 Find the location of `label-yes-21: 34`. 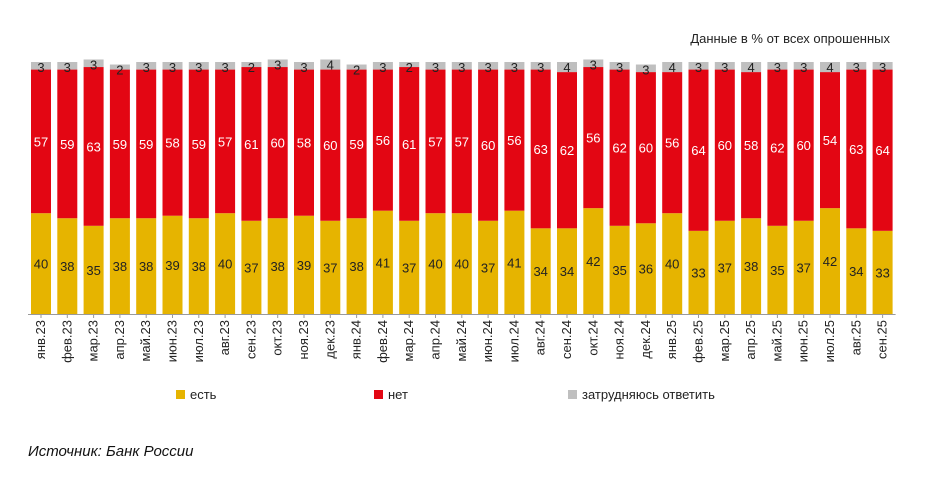

label-yes-21: 34 is located at coordinates (567, 271).